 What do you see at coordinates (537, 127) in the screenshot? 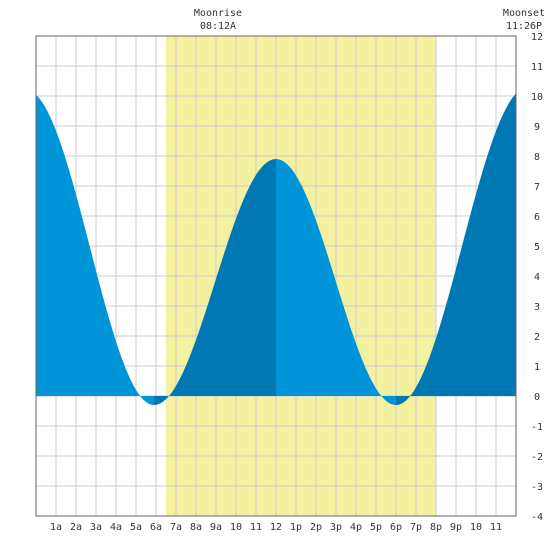
I see `y-tick-label: 9` at bounding box center [537, 127].